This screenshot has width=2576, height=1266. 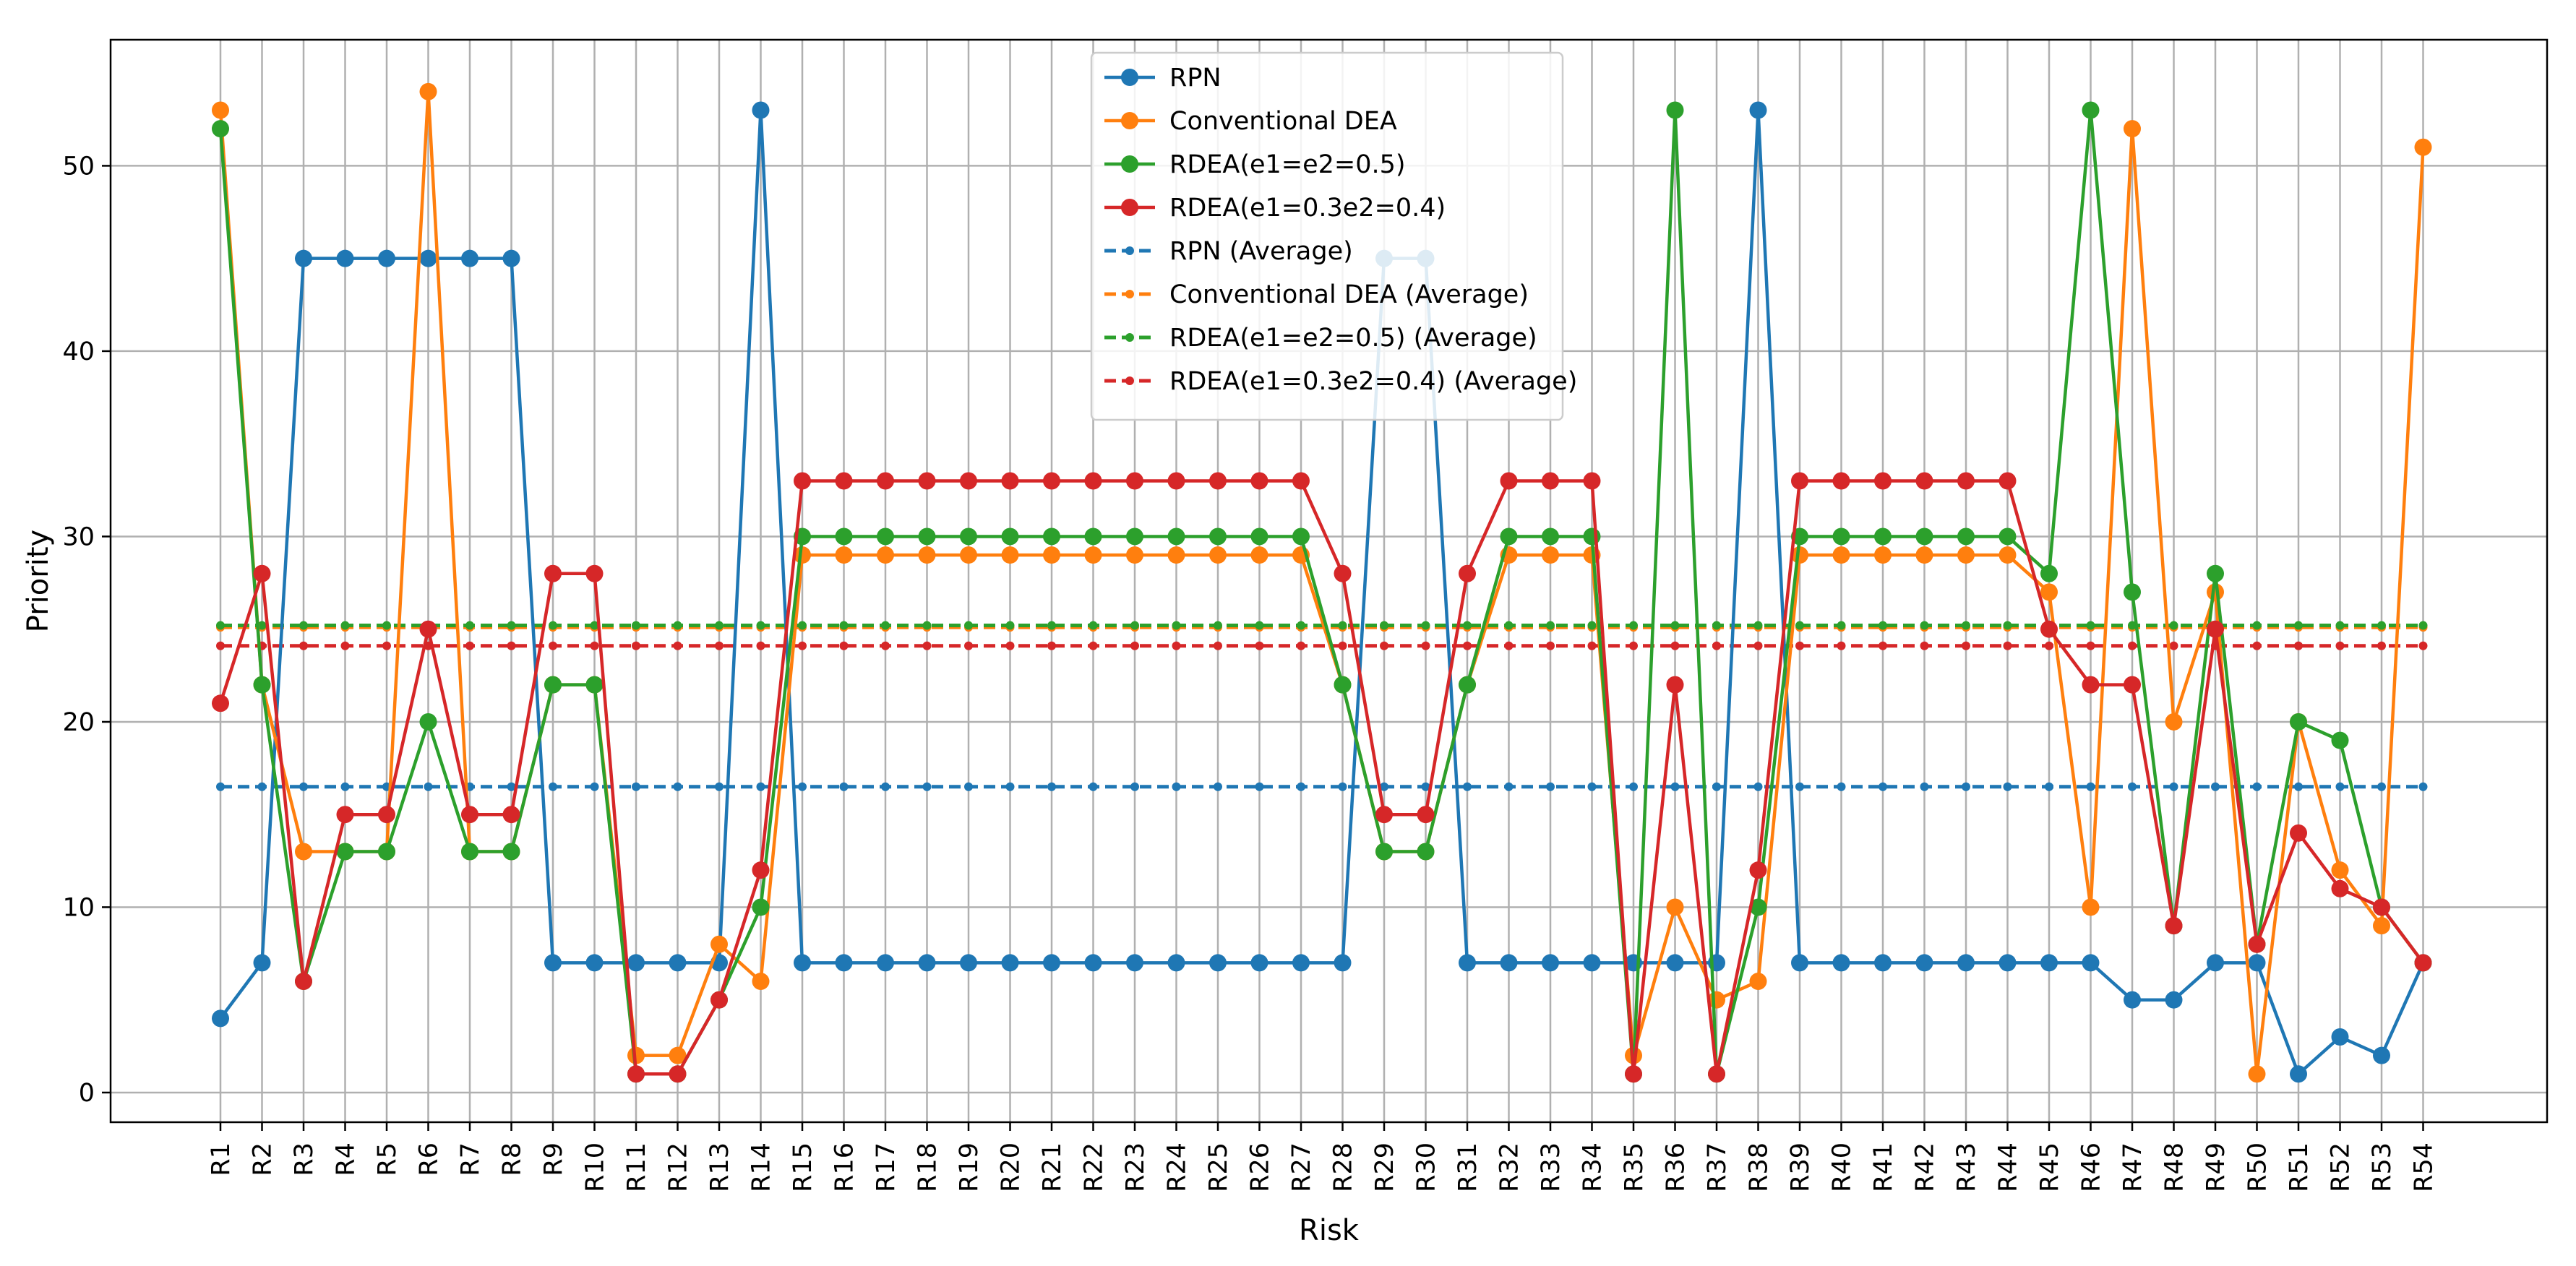 I want to click on x-tick-label: R35, so click(x=1635, y=1167).